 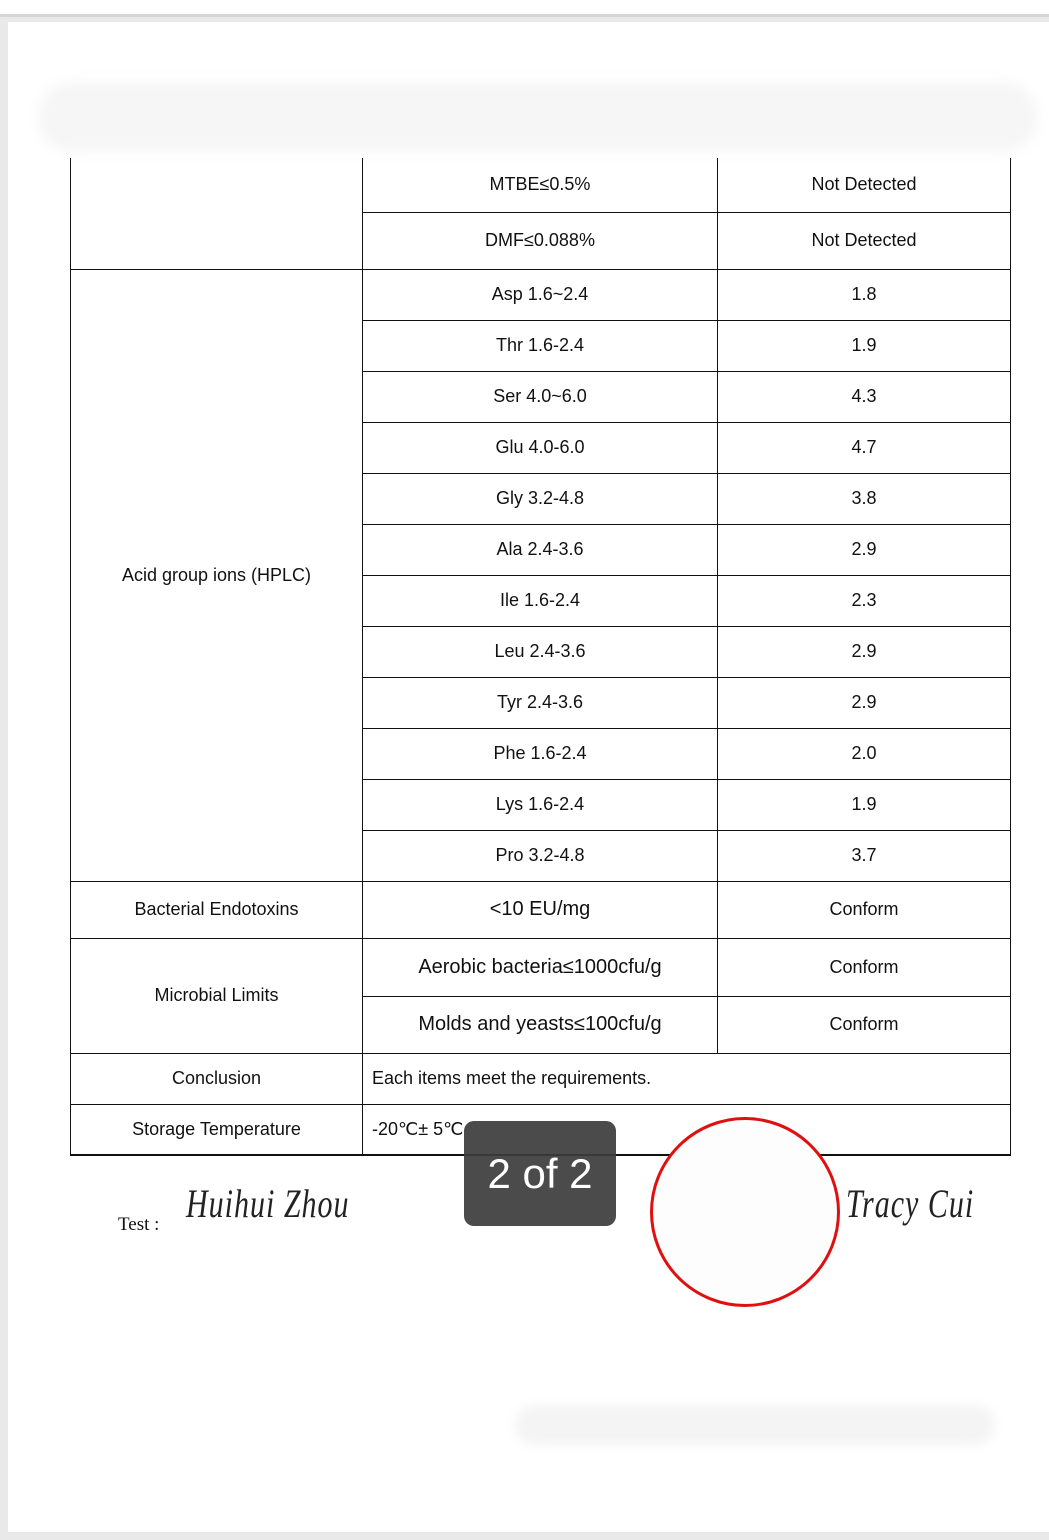 What do you see at coordinates (864, 600) in the screenshot?
I see `result-cell: 2.3` at bounding box center [864, 600].